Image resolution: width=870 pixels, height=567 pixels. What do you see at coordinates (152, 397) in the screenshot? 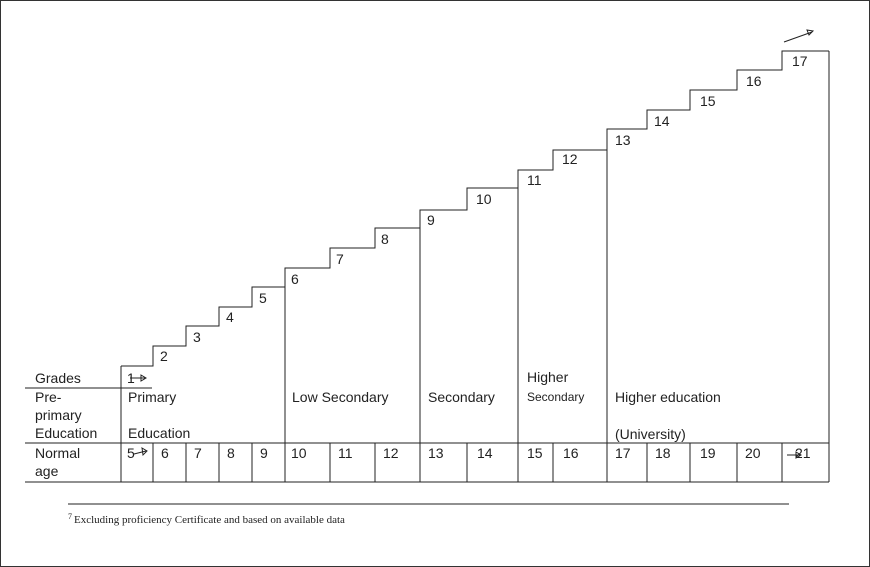
I see `primary-stage-label: Primary` at bounding box center [152, 397].